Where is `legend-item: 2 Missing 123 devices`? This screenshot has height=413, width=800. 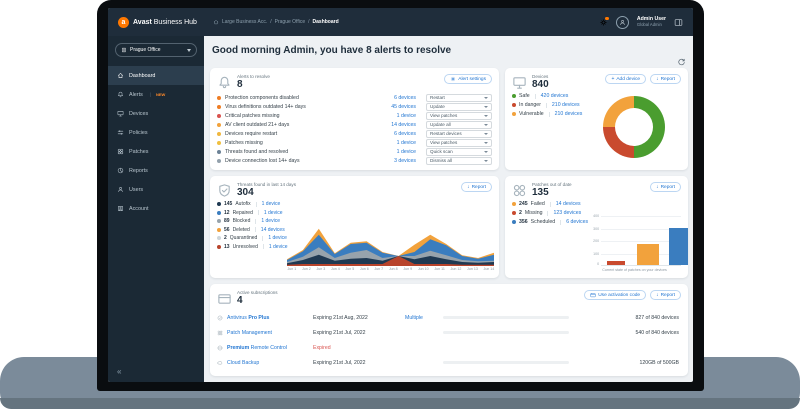 legend-item: 2 Missing 123 devices is located at coordinates (550, 213).